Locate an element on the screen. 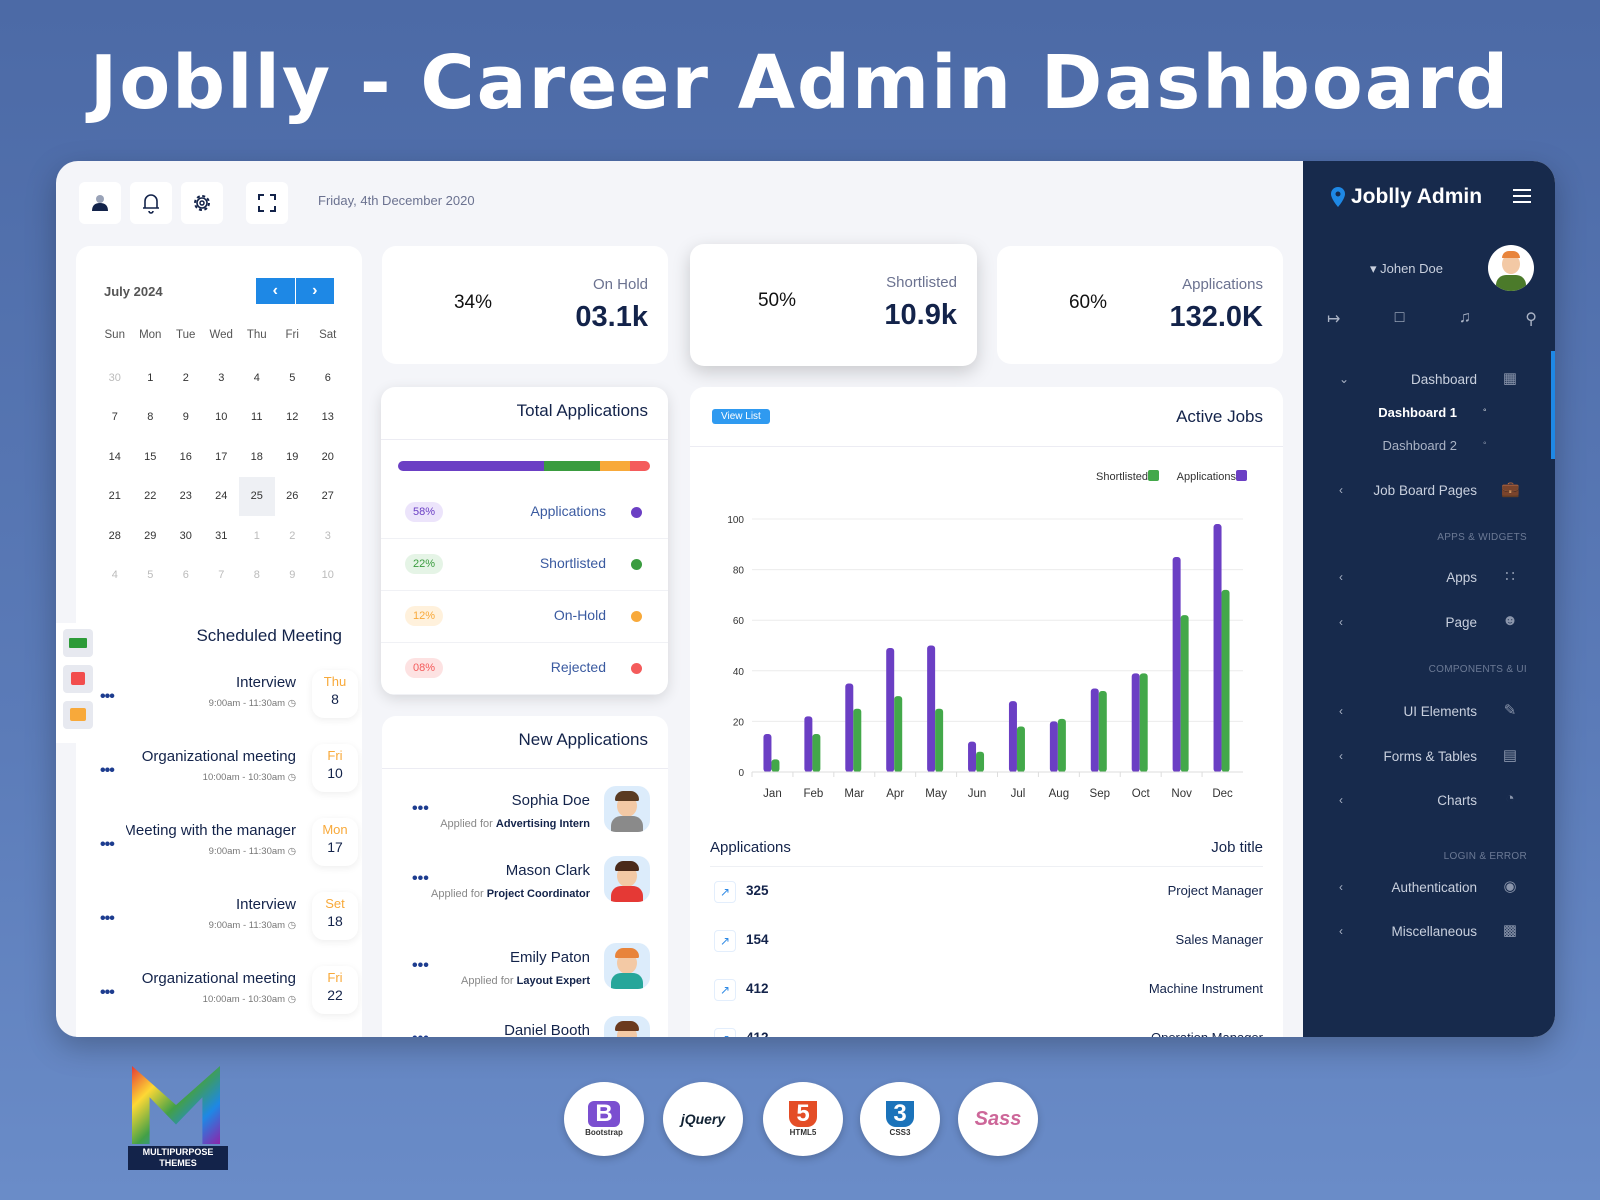 The image size is (1600, 1200). bar-shortlisted-feb is located at coordinates (816, 753).